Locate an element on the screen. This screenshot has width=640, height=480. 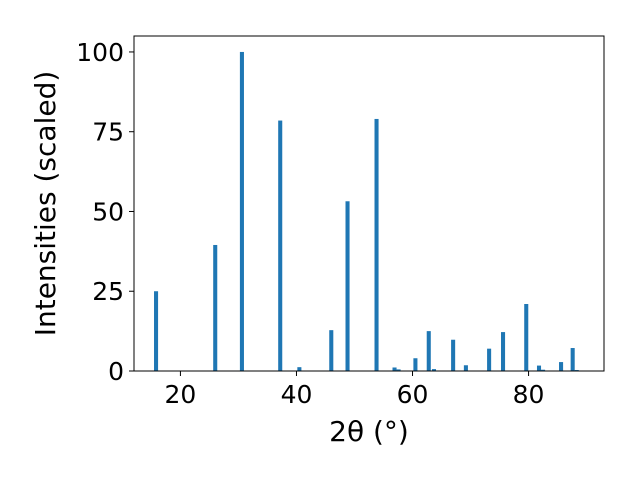
y-tick-label: 100 is located at coordinates (100, 52).